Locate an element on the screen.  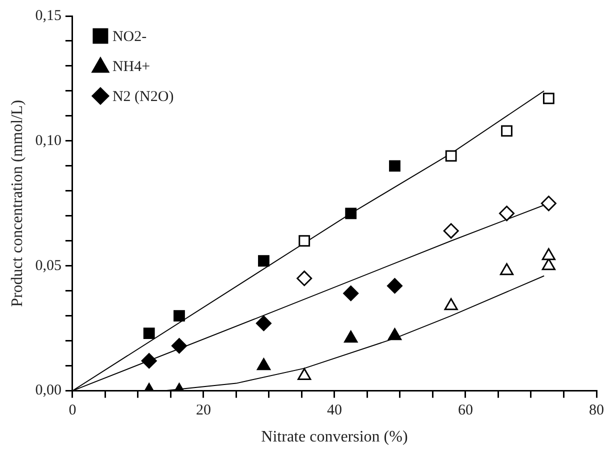
x-tick-label: 20 is located at coordinates (203, 410).